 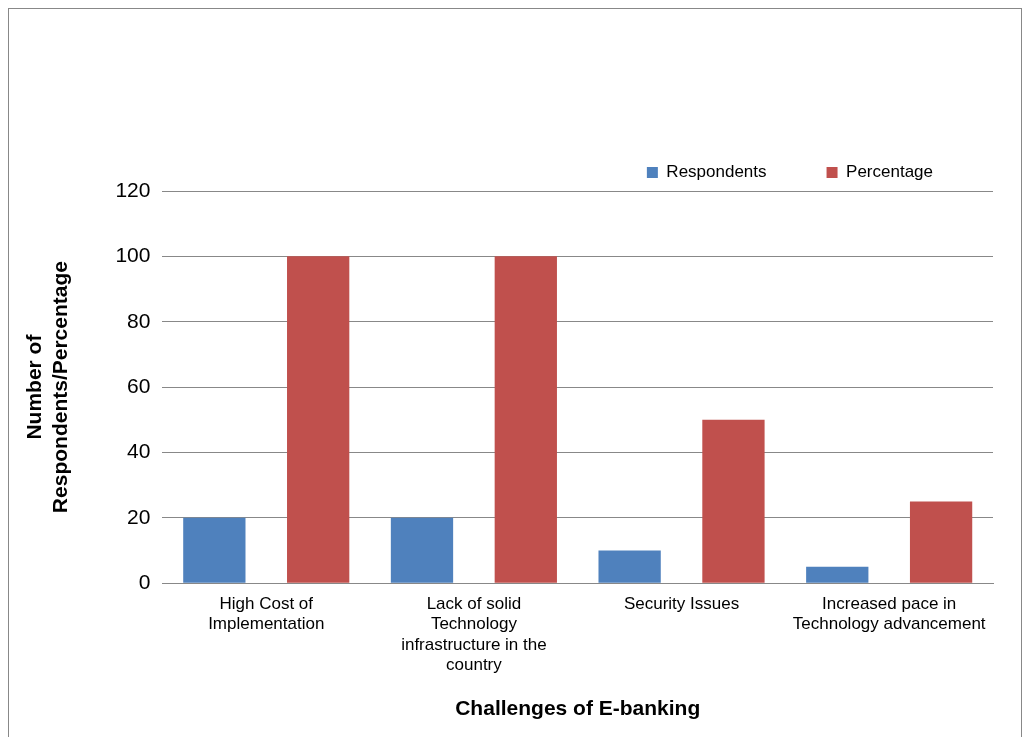 I want to click on y-tick-label: 0, so click(x=144, y=581).